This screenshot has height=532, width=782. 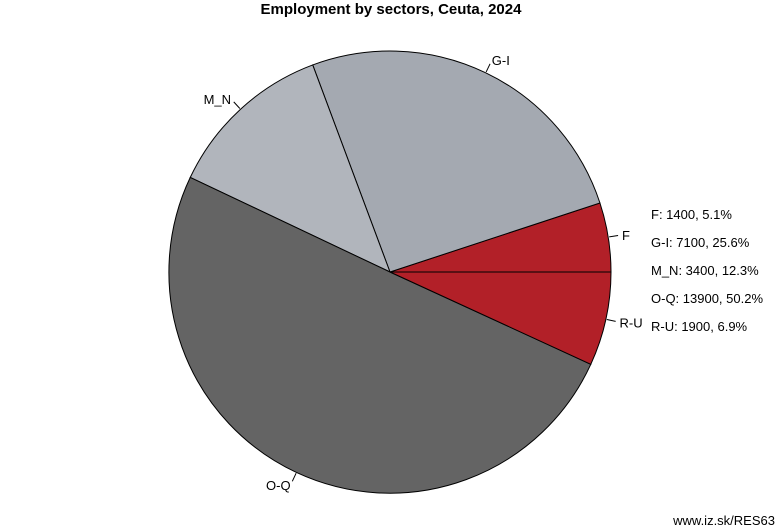 What do you see at coordinates (691, 214) in the screenshot?
I see `legend-item-f: F: 1400, 5.1%` at bounding box center [691, 214].